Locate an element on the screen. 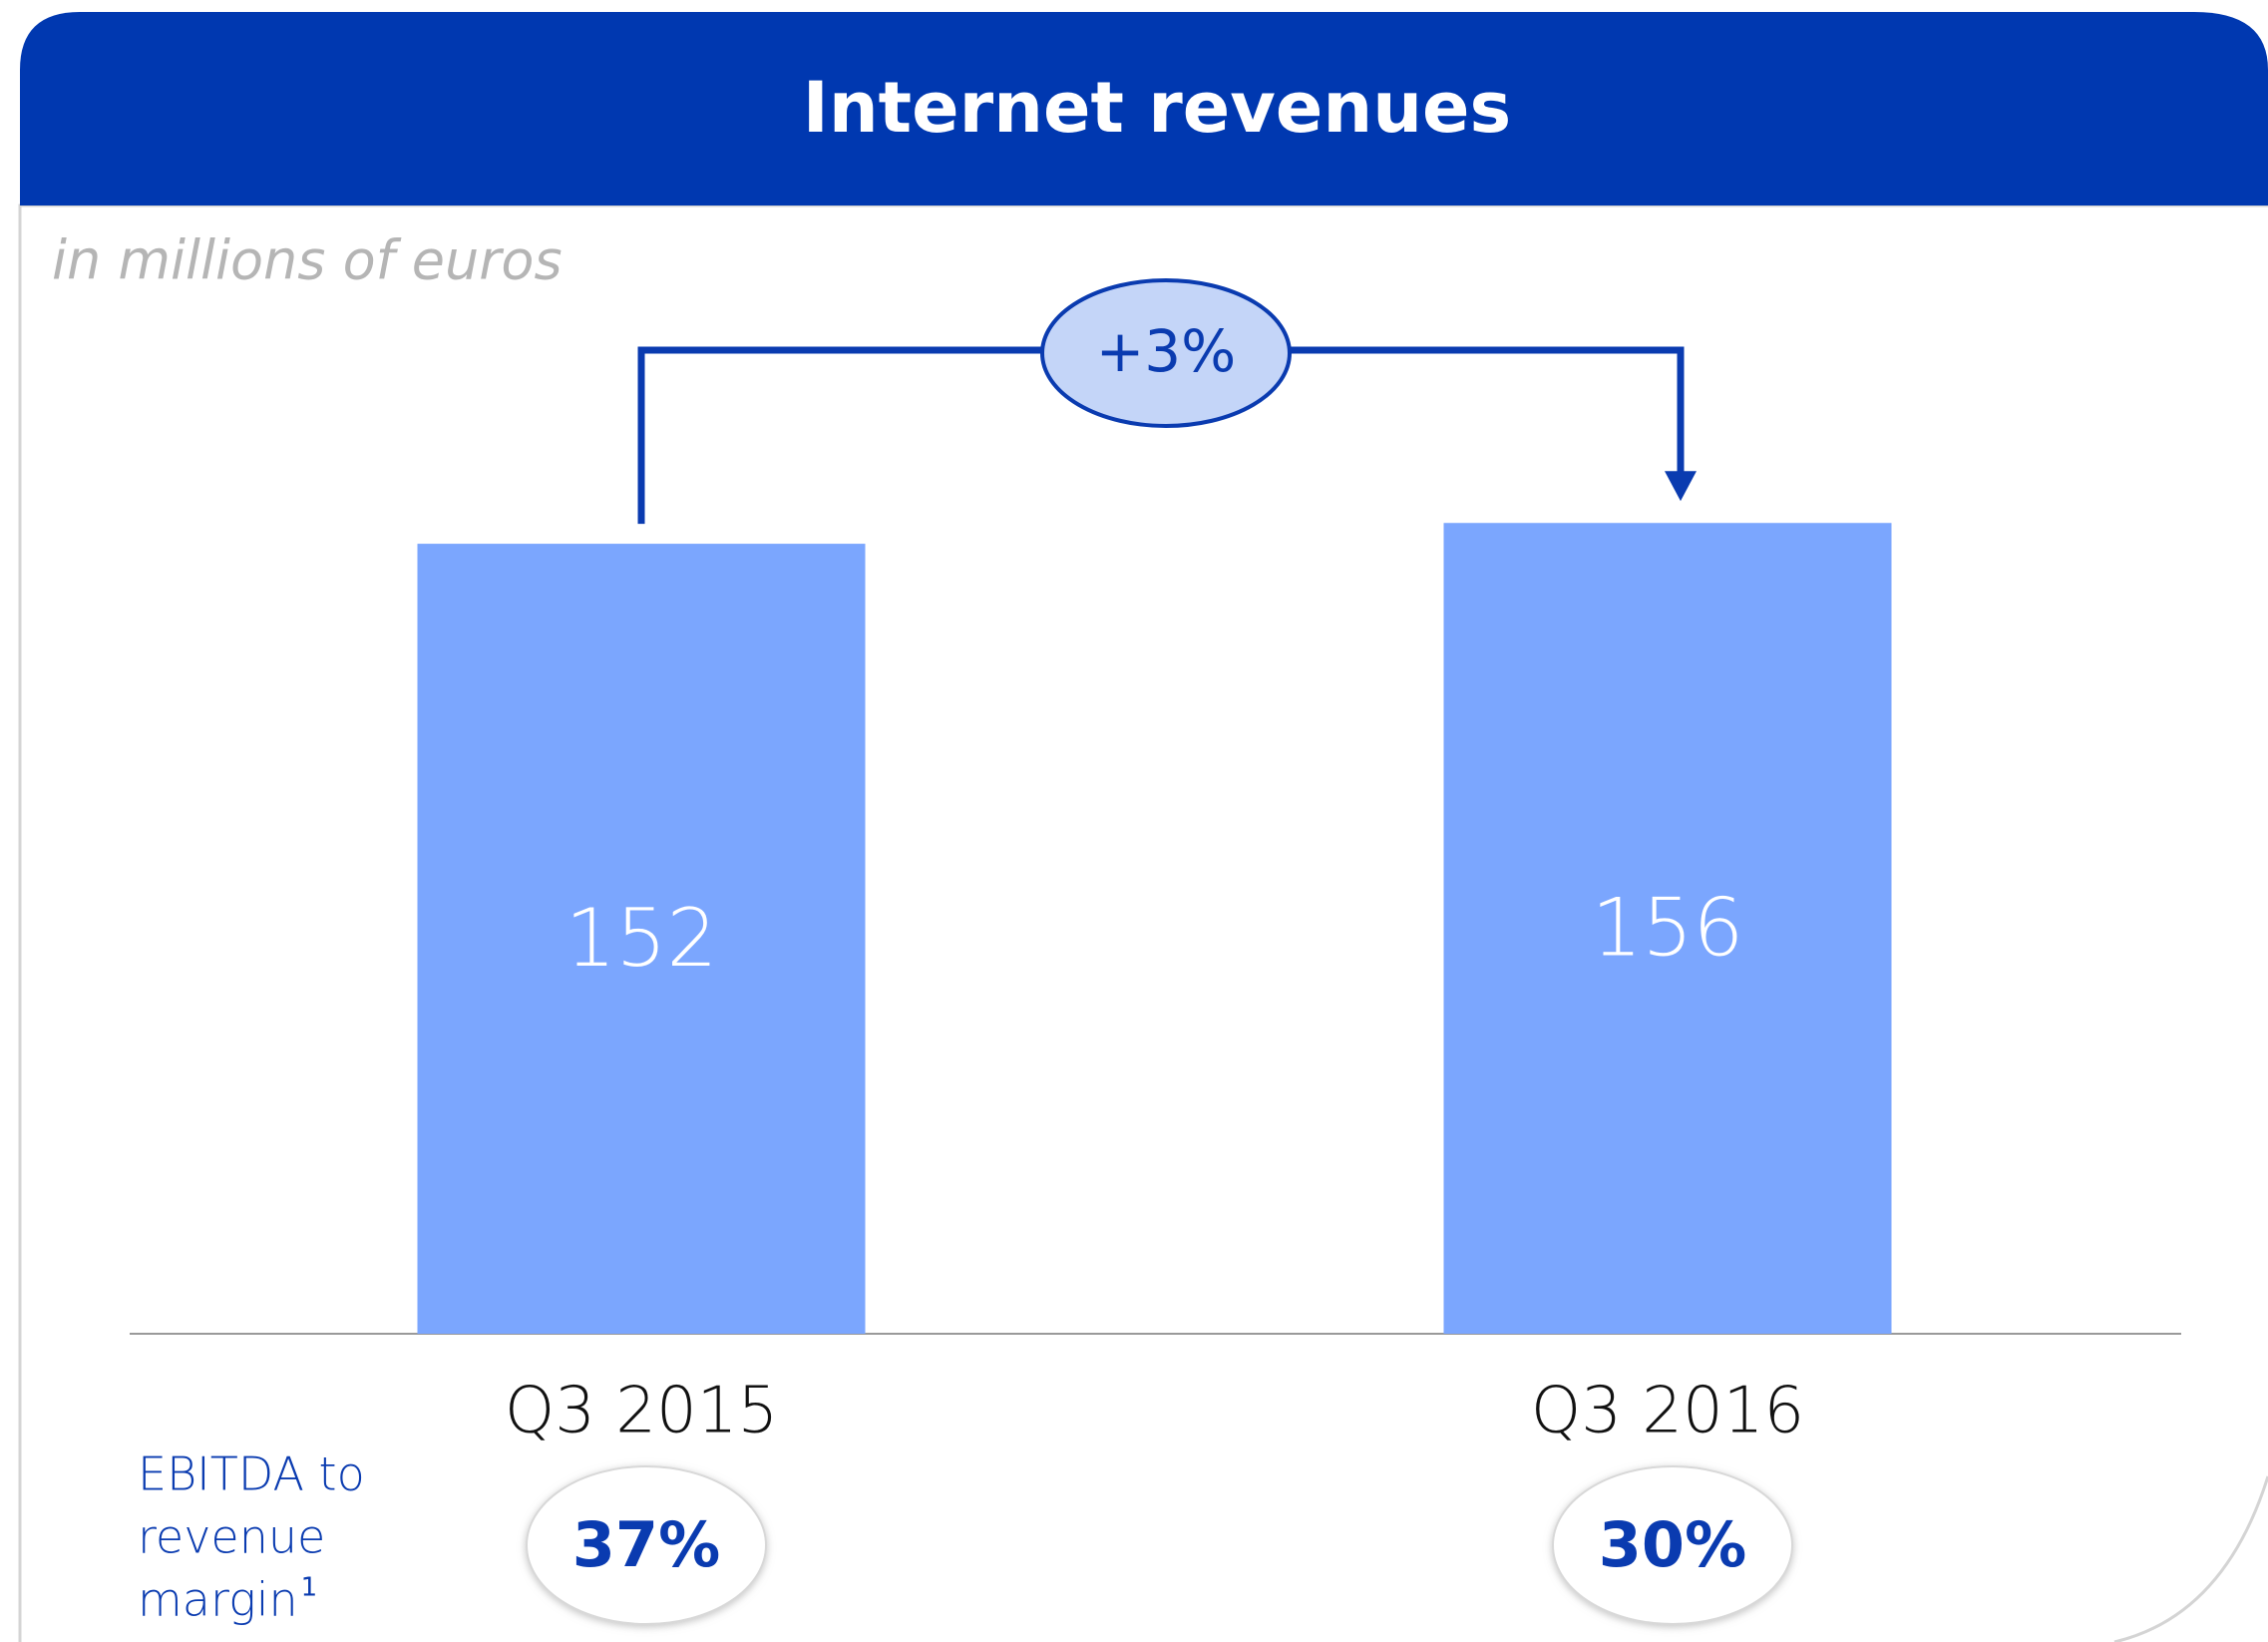  change-badge is located at coordinates (1166, 353).